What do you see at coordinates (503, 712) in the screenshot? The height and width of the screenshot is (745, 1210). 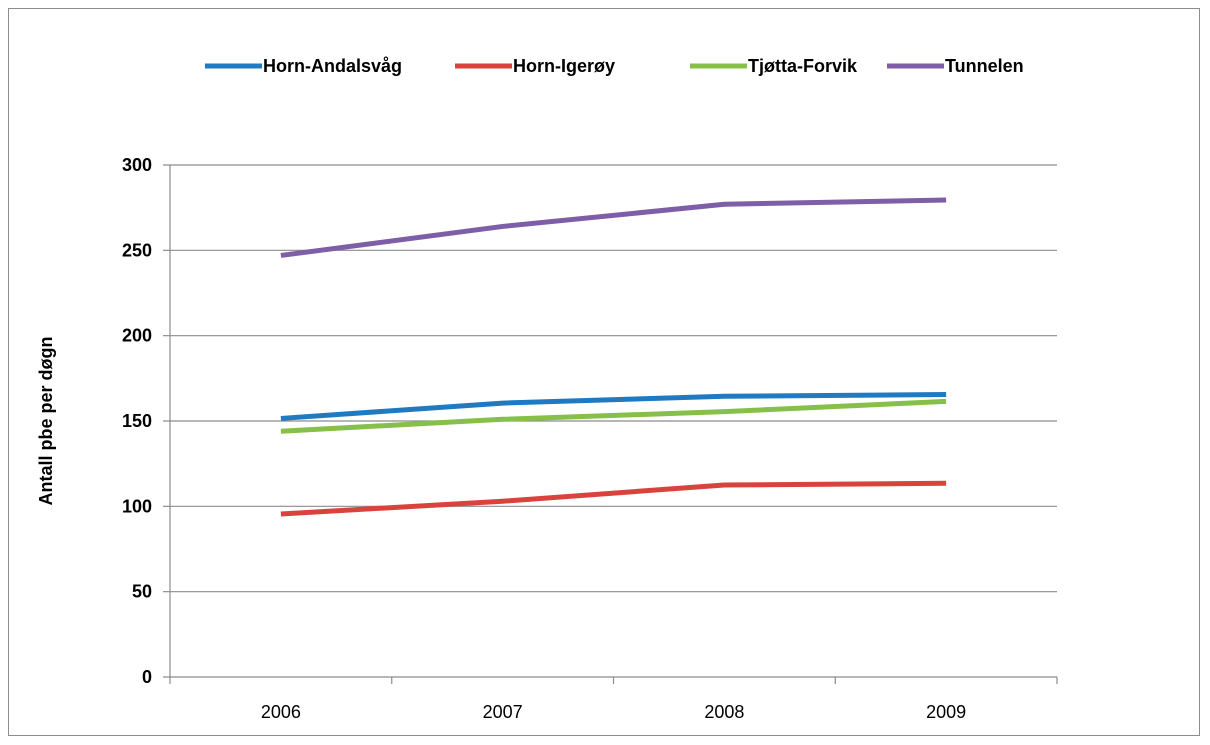 I see `x-tick-label: 2007` at bounding box center [503, 712].